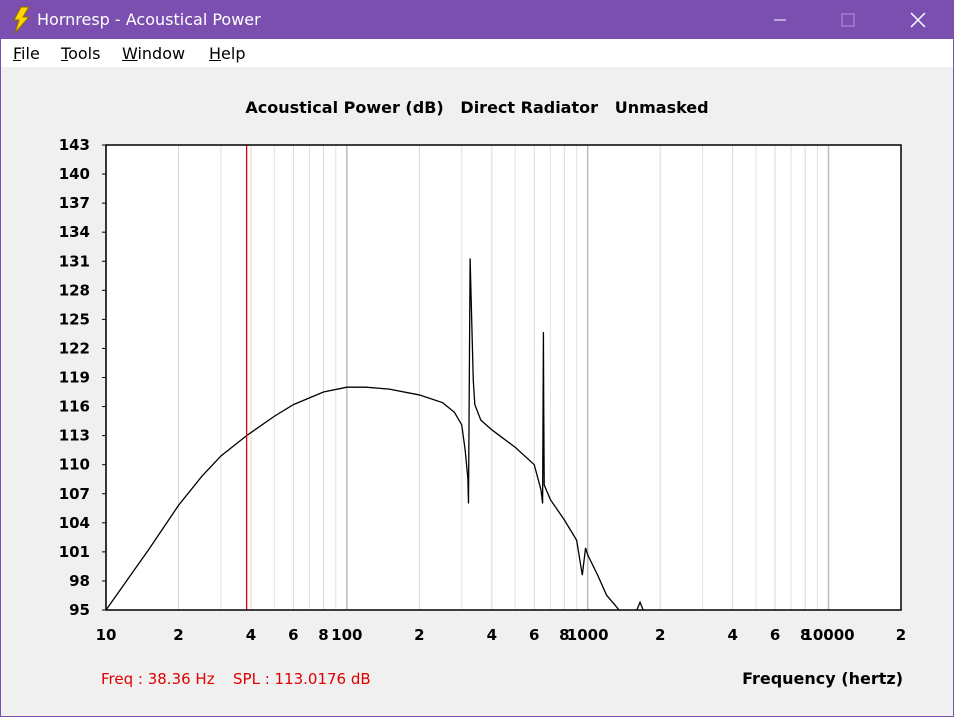 The image size is (954, 717). I want to click on x-tick-label: 10, so click(106, 635).